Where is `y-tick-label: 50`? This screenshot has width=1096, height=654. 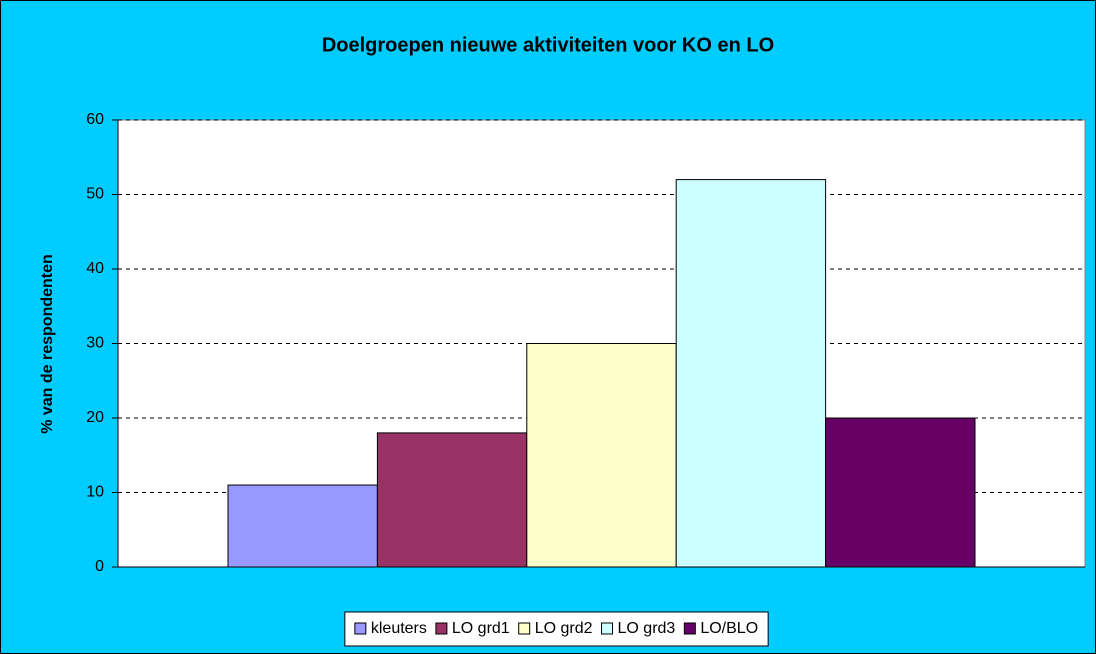 y-tick-label: 50 is located at coordinates (95, 194).